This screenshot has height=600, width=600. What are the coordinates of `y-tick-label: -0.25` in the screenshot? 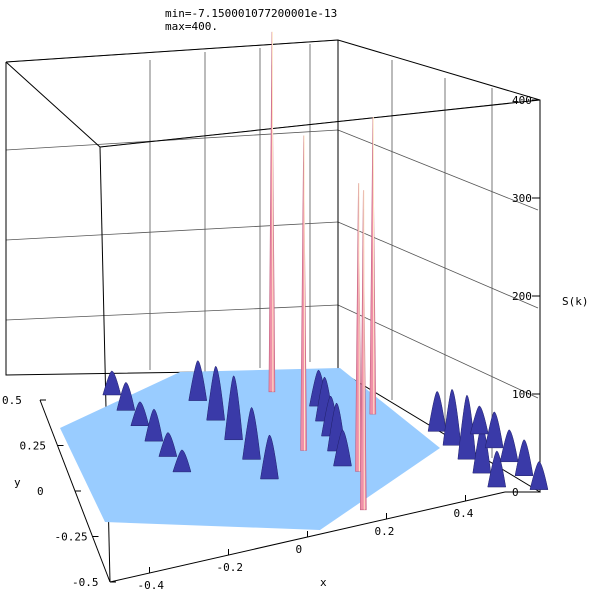 It's located at (71, 537).